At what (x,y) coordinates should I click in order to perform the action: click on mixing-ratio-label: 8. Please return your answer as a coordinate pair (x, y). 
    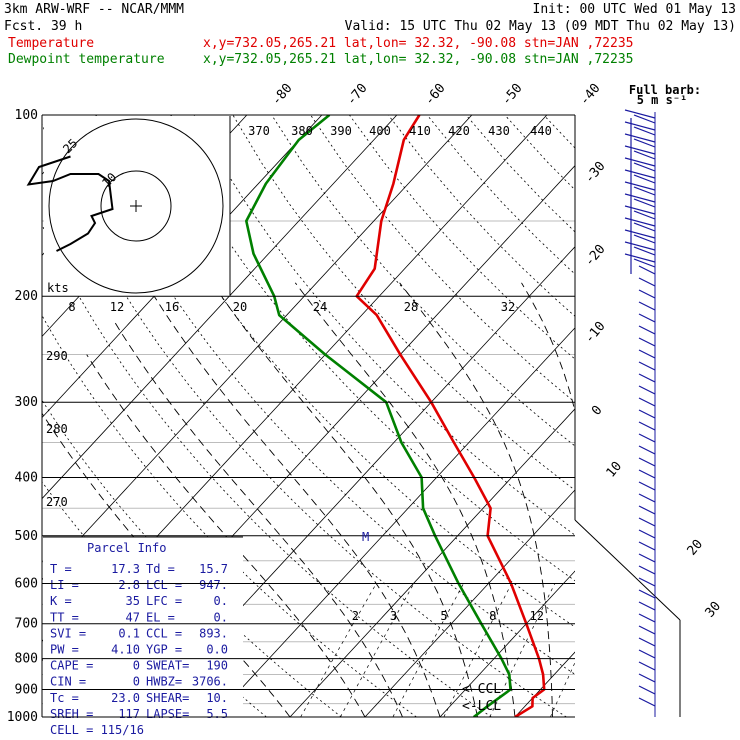
    Looking at the image, I should click on (492, 616).